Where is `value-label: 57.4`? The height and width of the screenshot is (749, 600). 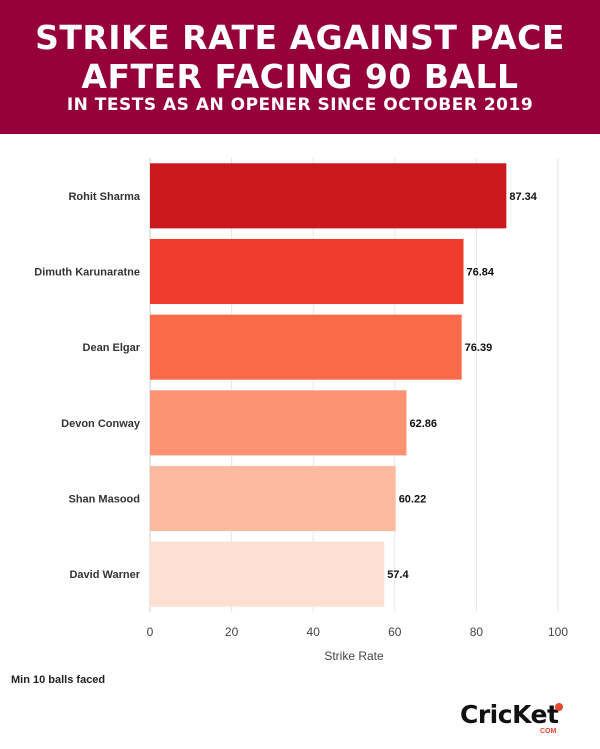 value-label: 57.4 is located at coordinates (398, 575).